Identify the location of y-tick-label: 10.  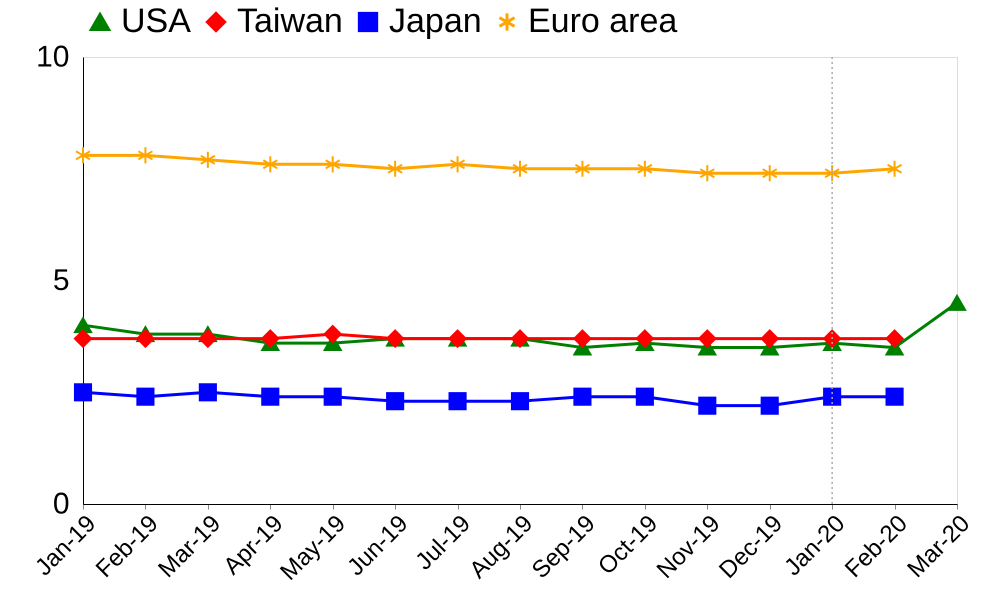
(53, 57).